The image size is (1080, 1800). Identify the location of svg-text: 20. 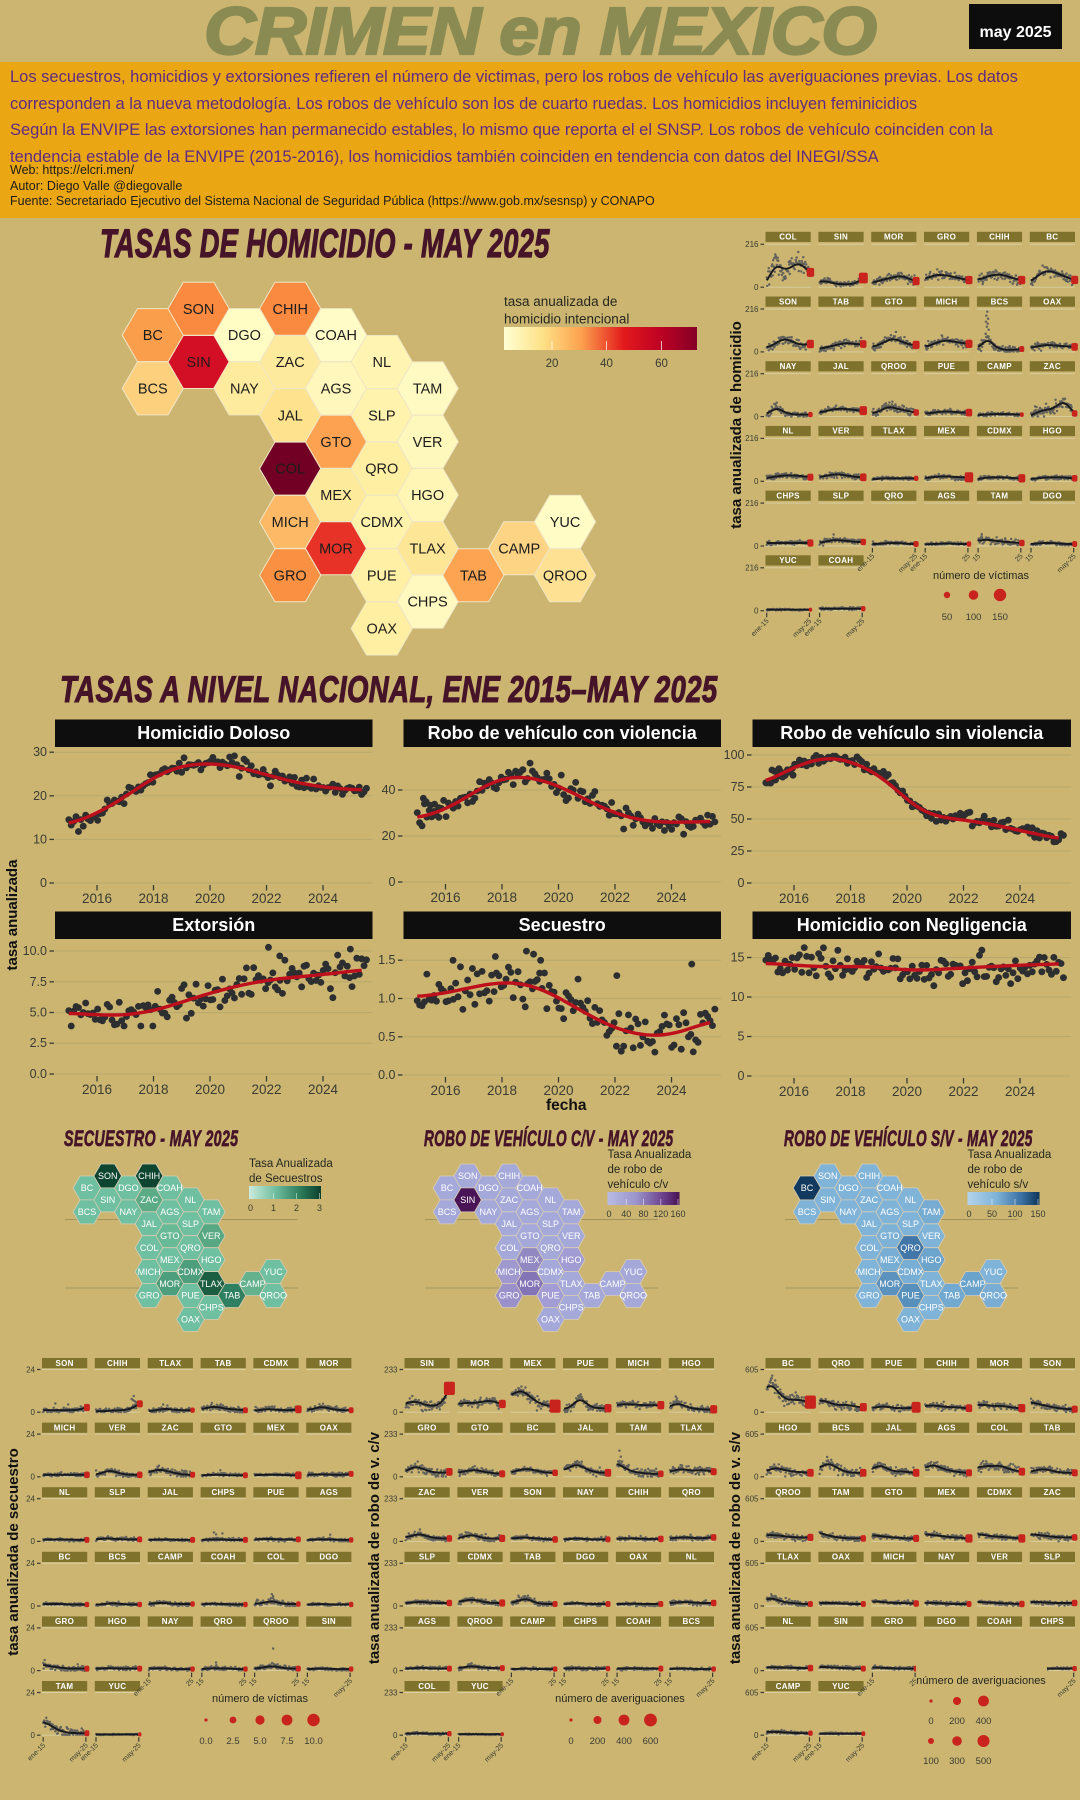
(40, 796).